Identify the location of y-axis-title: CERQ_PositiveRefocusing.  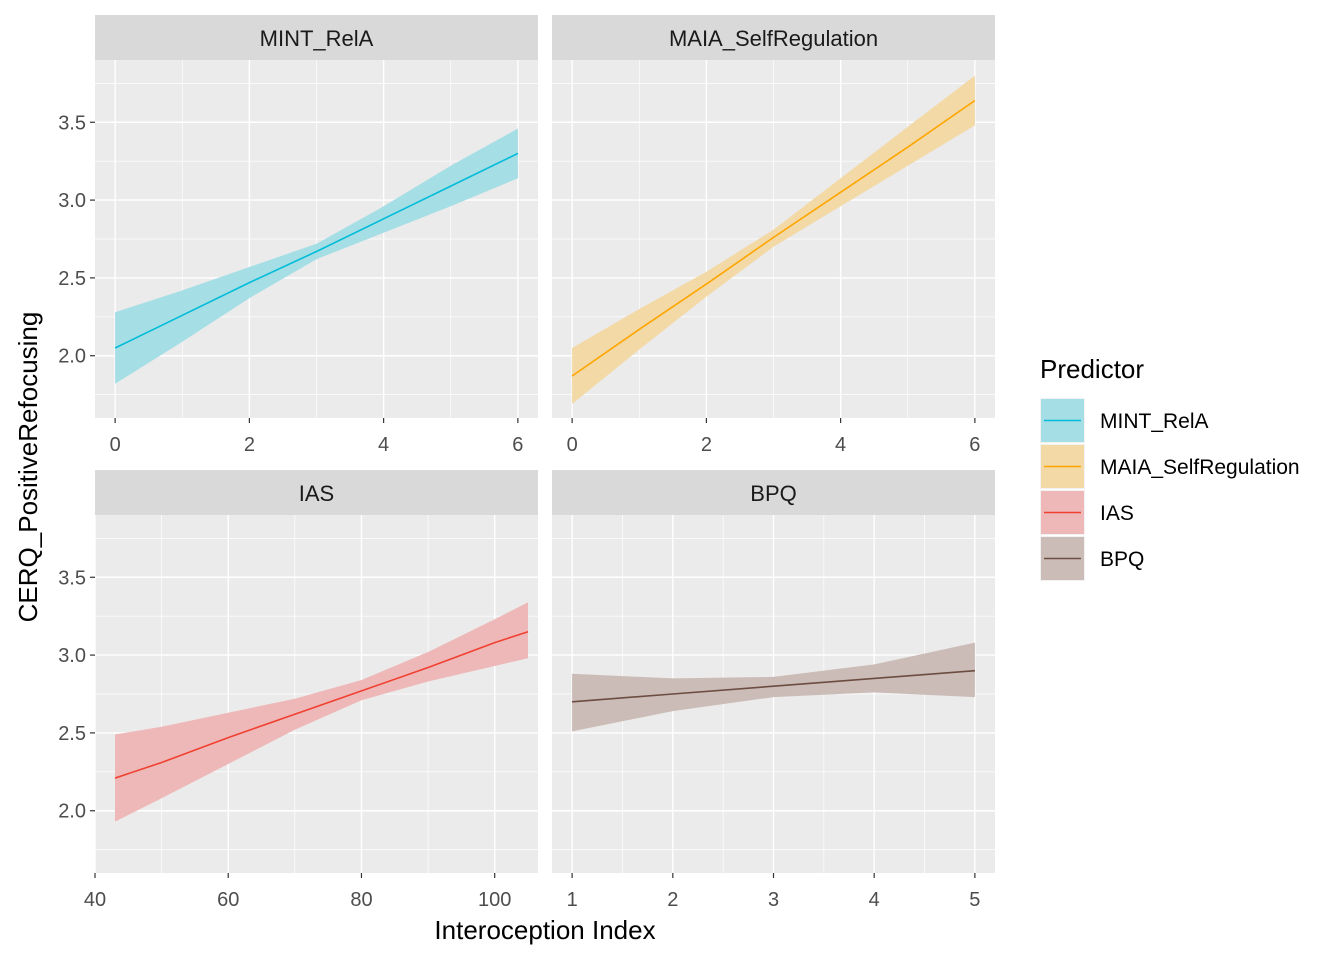
(28, 467).